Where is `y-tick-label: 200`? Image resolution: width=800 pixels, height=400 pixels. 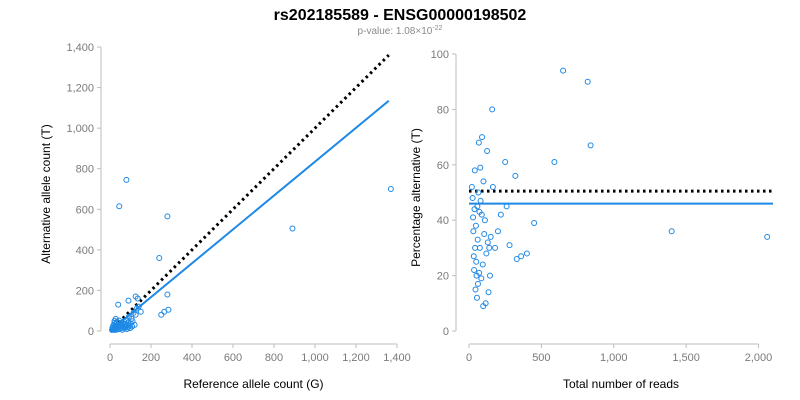 y-tick-label: 200 is located at coordinates (85, 291).